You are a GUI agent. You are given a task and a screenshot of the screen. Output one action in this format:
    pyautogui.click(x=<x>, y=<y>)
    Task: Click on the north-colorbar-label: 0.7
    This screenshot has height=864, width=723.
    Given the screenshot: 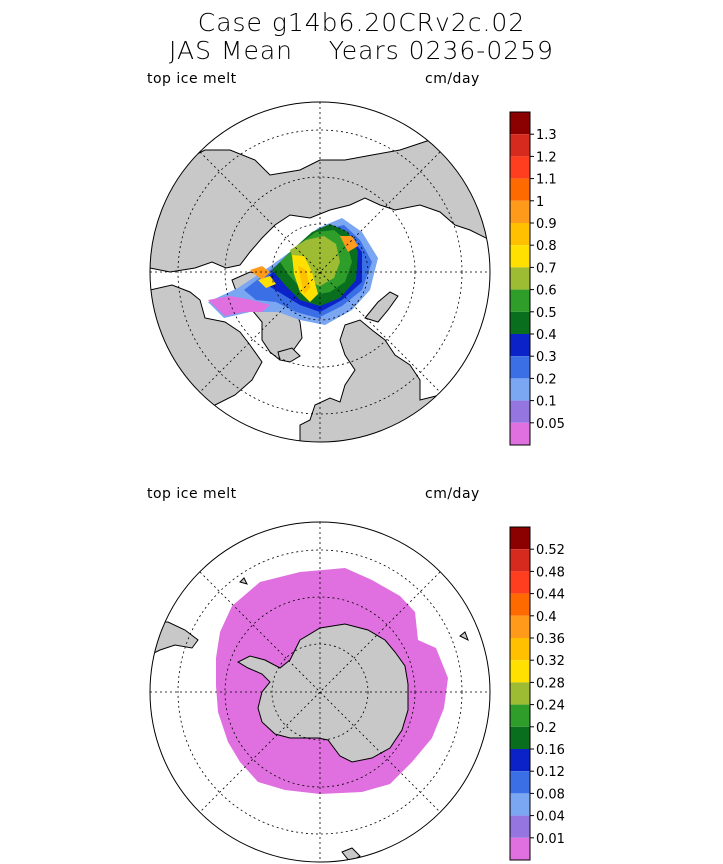 What is the action you would take?
    pyautogui.click(x=546, y=268)
    